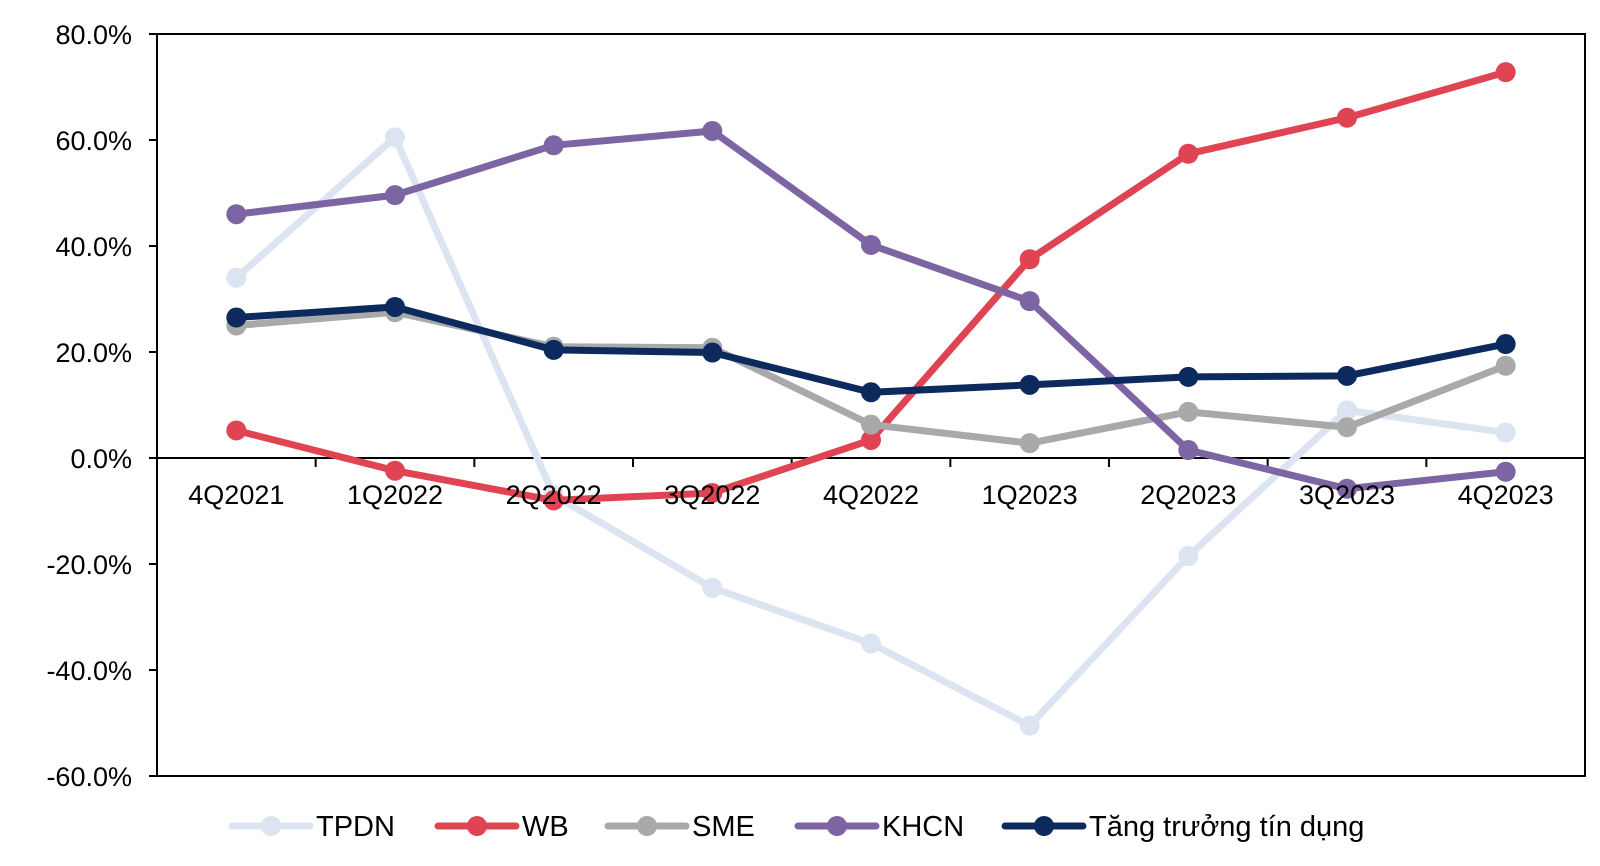  What do you see at coordinates (501, 827) in the screenshot?
I see `legend-item: WB` at bounding box center [501, 827].